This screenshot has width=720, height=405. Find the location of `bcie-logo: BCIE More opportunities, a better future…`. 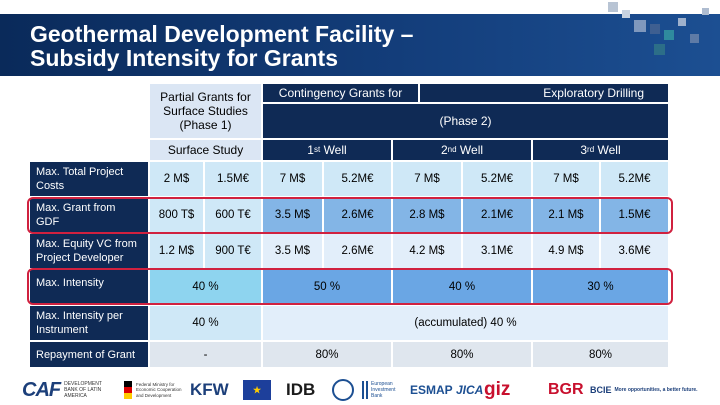

bcie-logo: BCIE More opportunities, a better future… is located at coordinates (644, 390).